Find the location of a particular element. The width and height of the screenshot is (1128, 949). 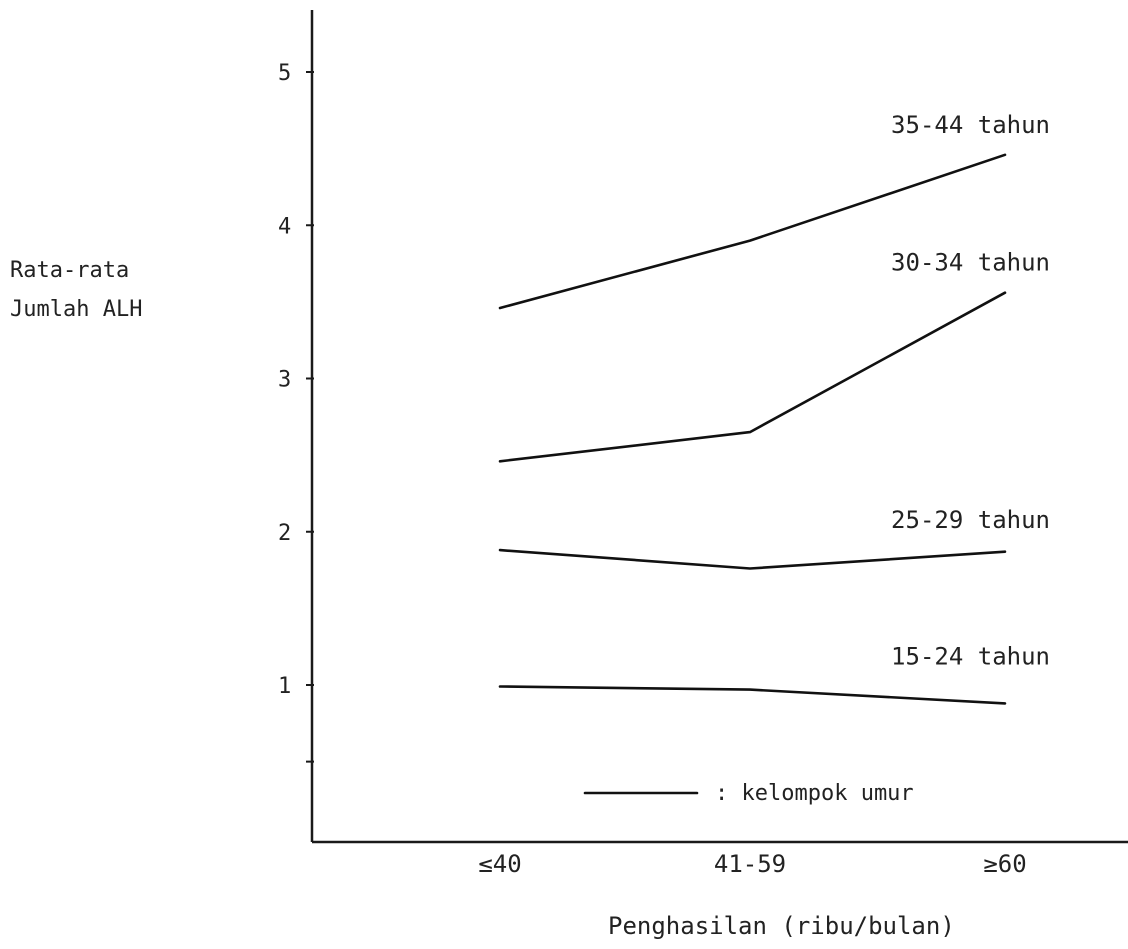

series-label-1: 35-44 tahun is located at coordinates (970, 125).